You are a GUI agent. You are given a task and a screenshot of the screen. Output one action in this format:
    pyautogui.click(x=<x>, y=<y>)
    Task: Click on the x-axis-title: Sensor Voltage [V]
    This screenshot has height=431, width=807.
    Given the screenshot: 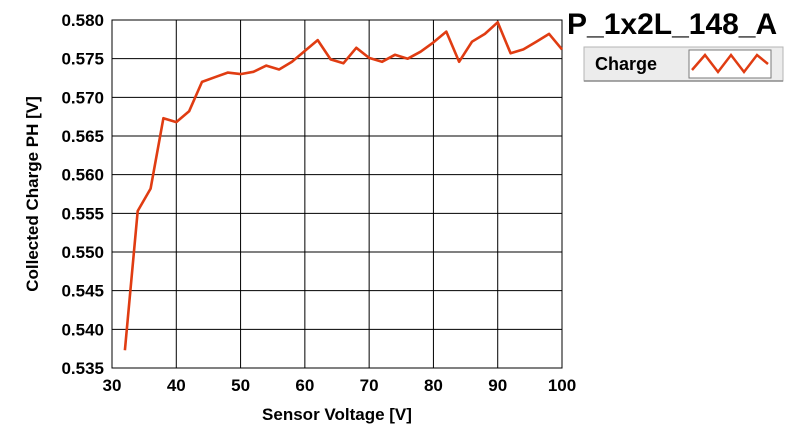 What is the action you would take?
    pyautogui.click(x=337, y=414)
    